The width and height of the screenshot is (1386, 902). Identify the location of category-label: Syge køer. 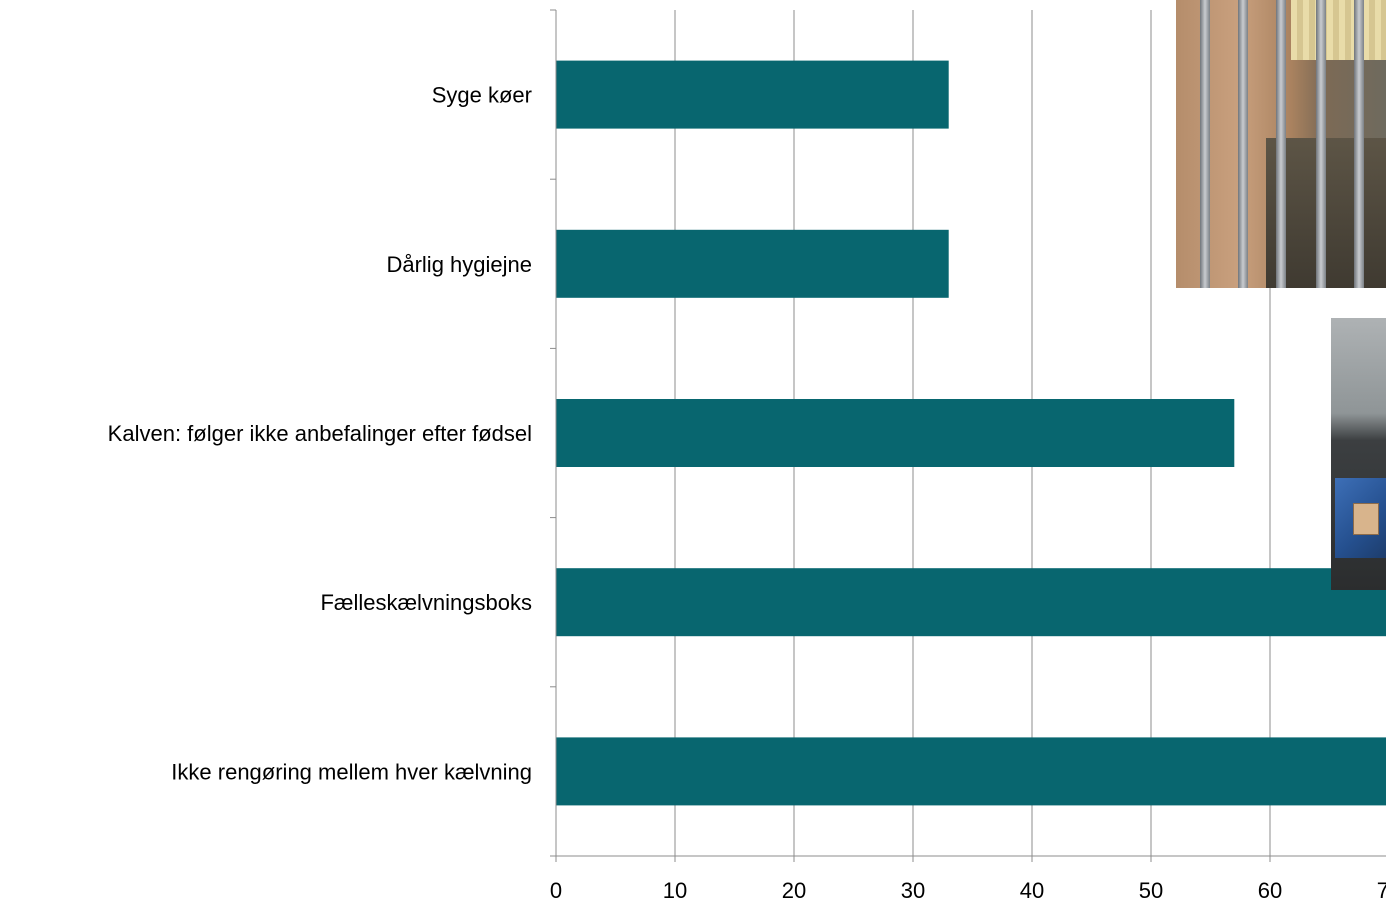
(482, 95).